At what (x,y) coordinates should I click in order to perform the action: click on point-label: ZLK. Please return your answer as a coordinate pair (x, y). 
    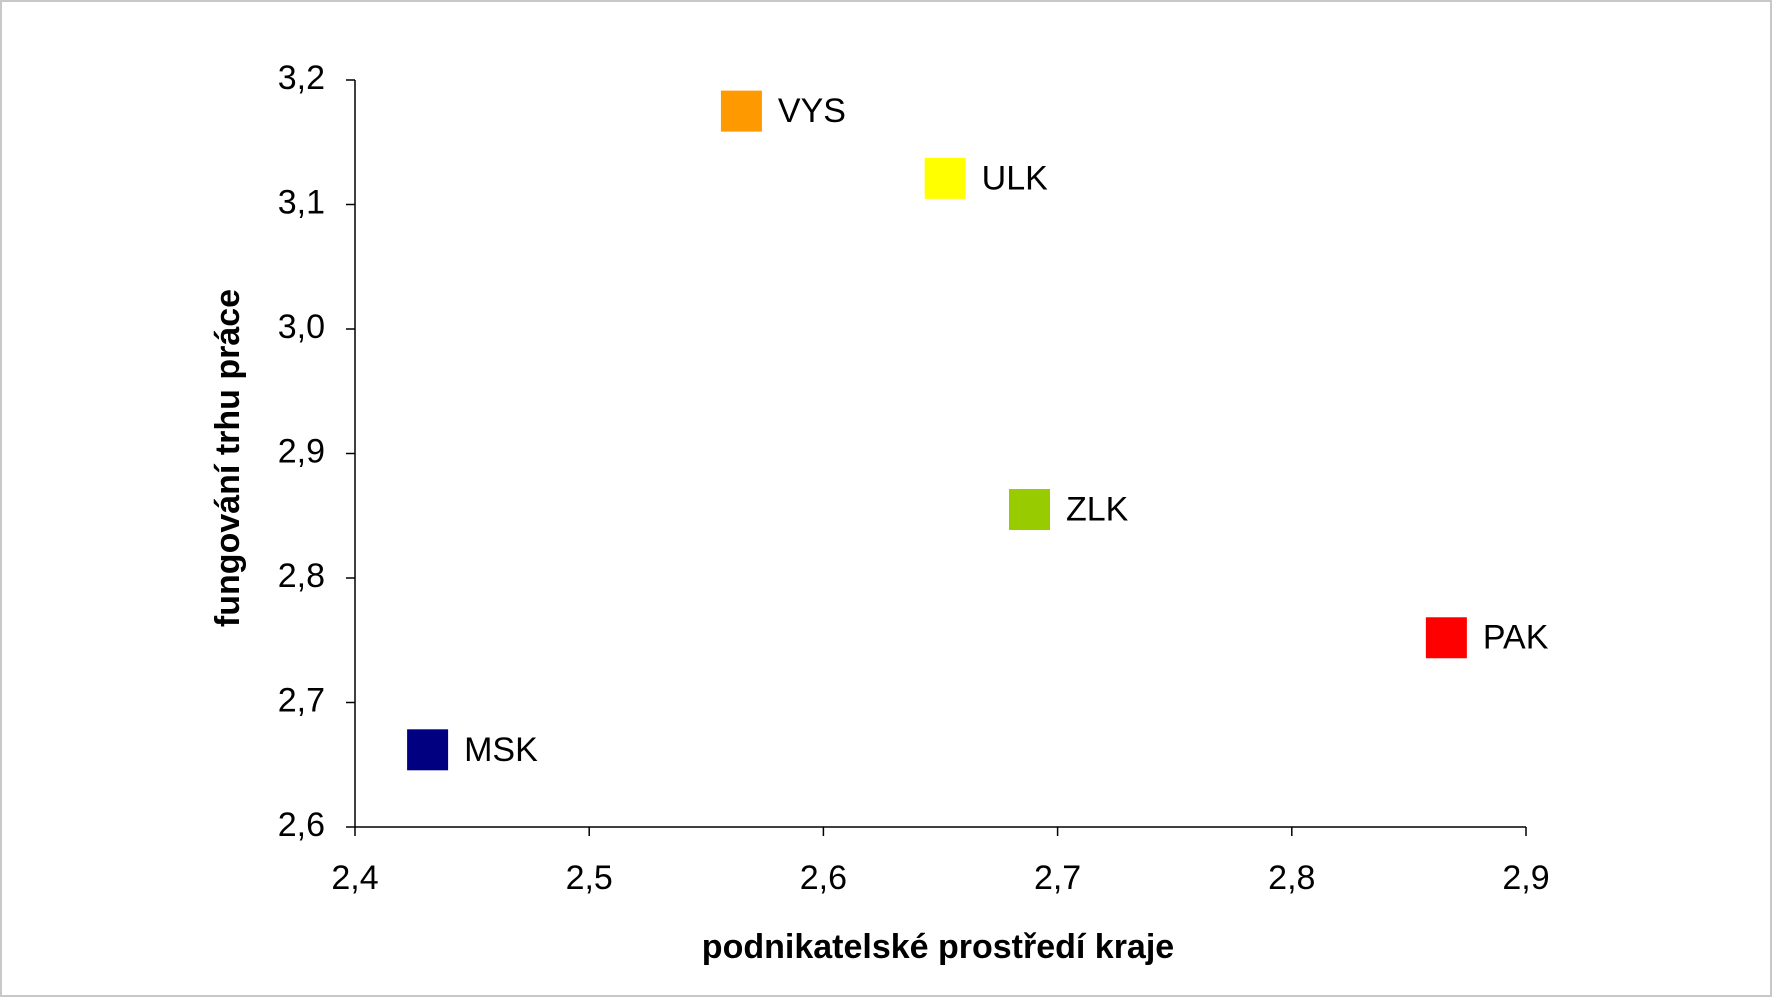
    Looking at the image, I should click on (1097, 510).